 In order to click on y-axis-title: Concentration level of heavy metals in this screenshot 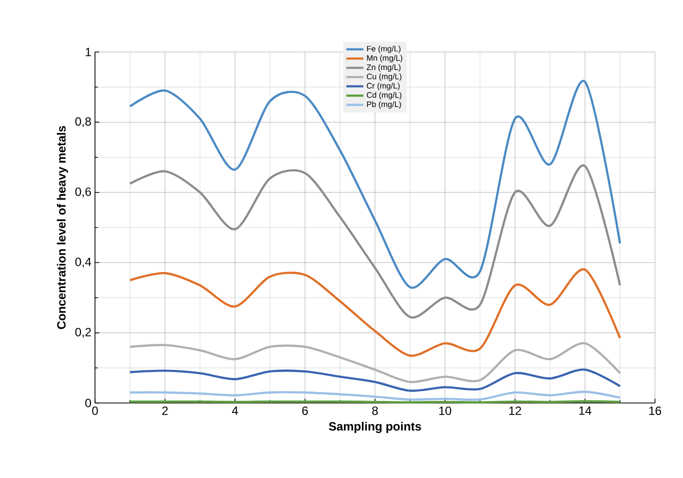, I will do `click(62, 227)`.